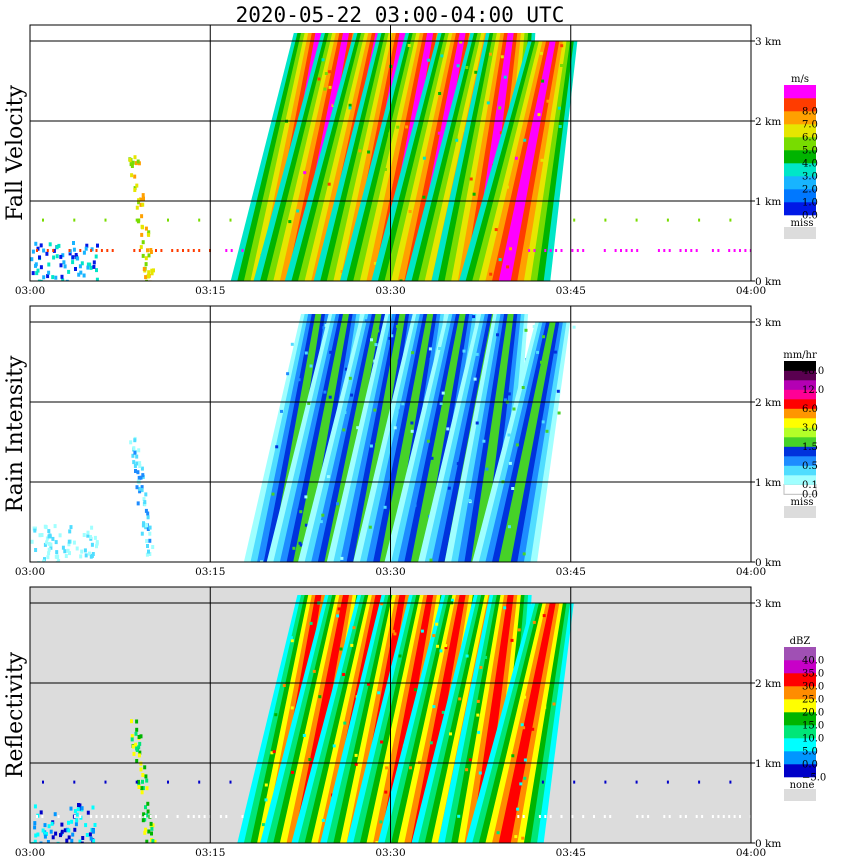 The image size is (850, 868). Describe the element at coordinates (347, 438) in the screenshot. I see `fall-streak` at that location.